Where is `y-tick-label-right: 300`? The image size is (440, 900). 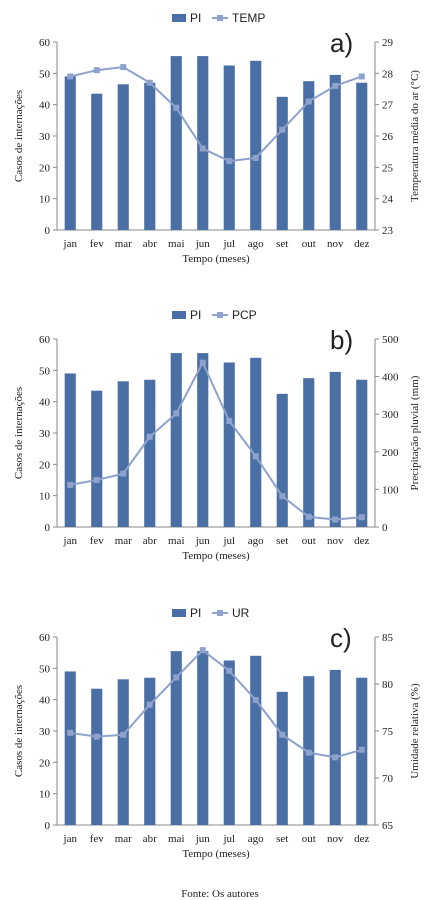 y-tick-label-right: 300 is located at coordinates (390, 415).